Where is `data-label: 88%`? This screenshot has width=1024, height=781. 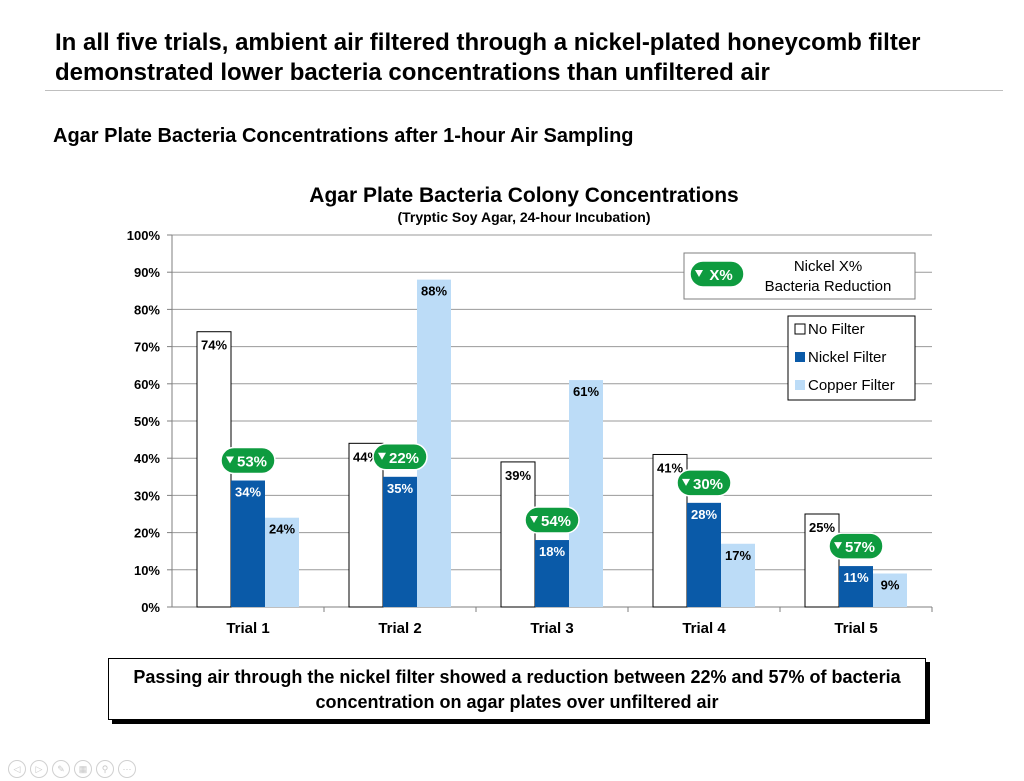 data-label: 88% is located at coordinates (434, 291).